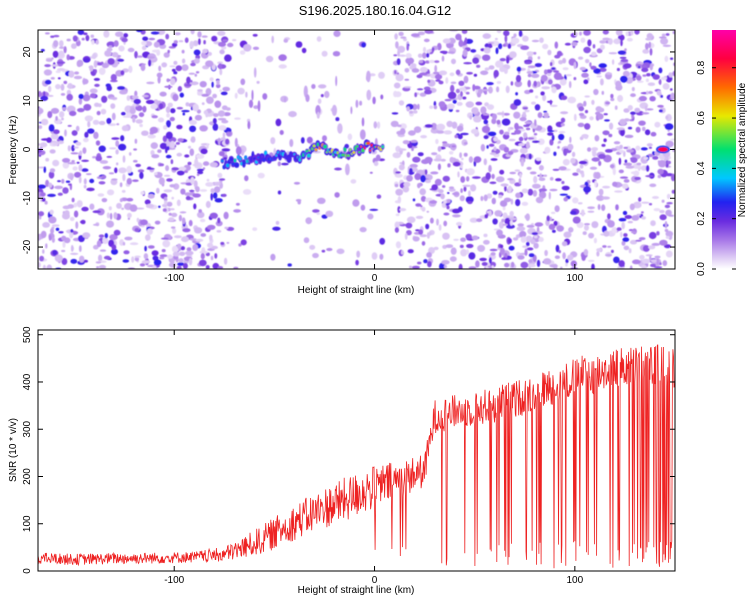  Describe the element at coordinates (174, 278) in the screenshot. I see `spectrogram-x-tick-label: -100` at that location.